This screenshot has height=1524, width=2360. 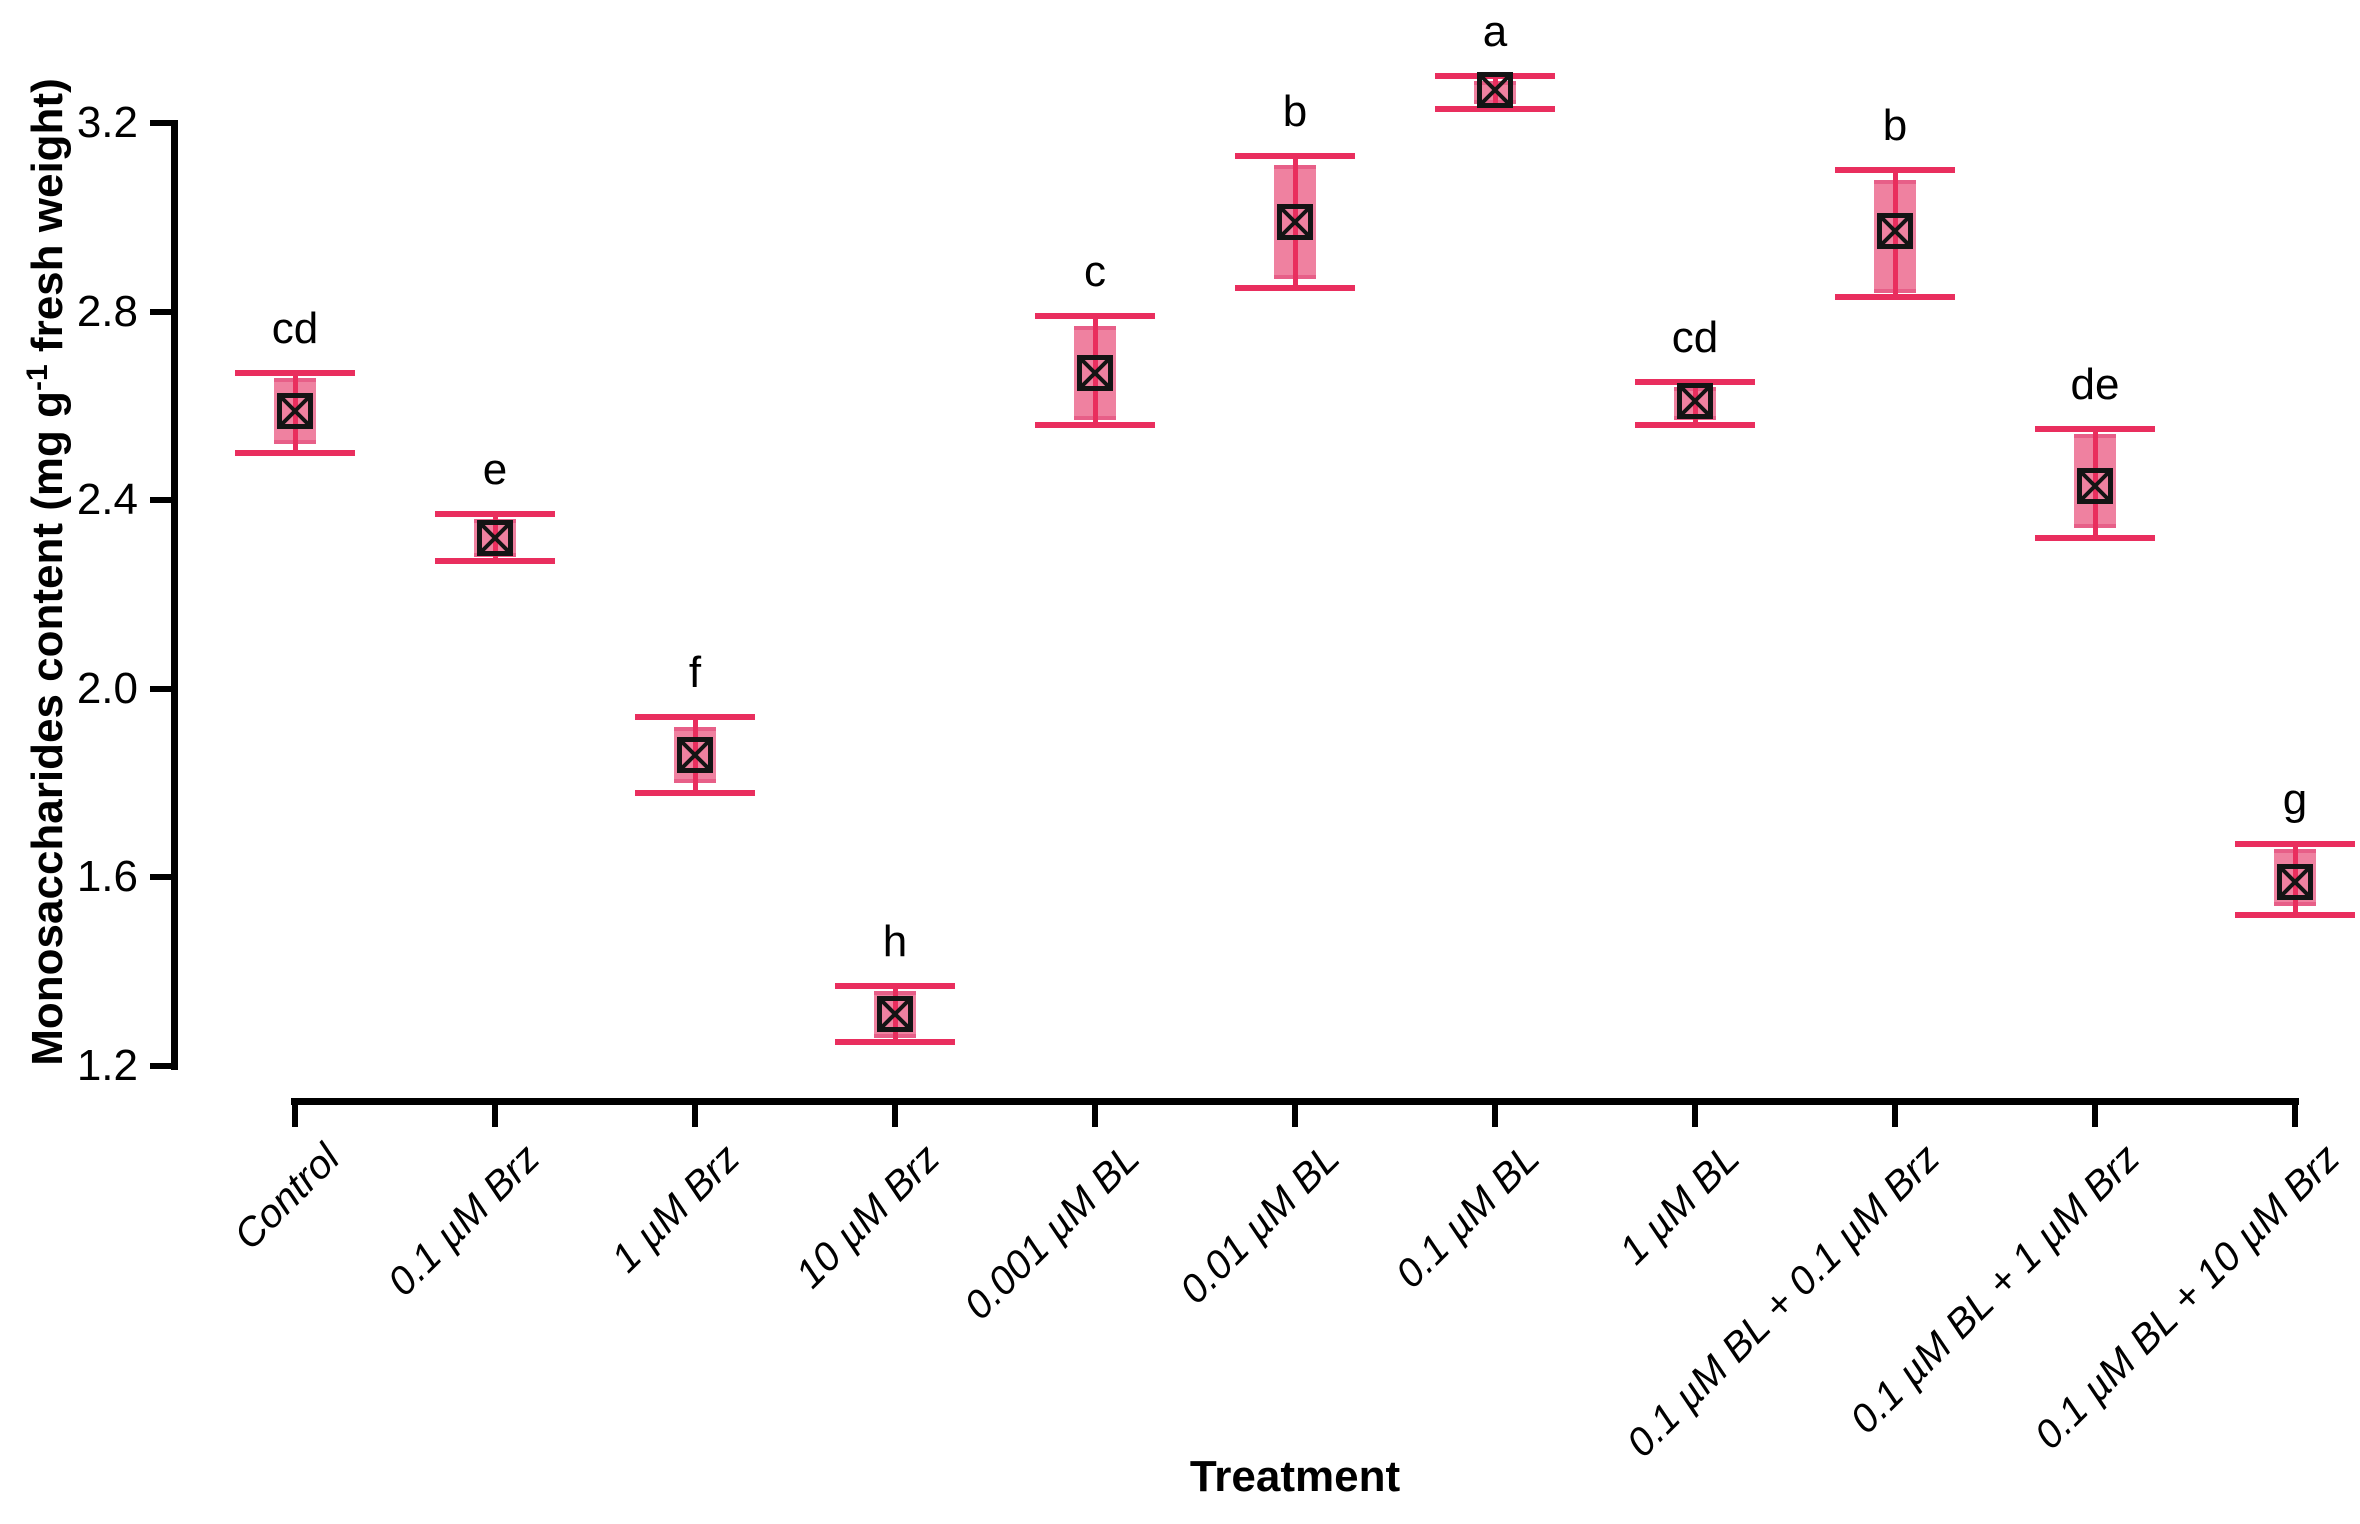 What do you see at coordinates (1680, 1205) in the screenshot?
I see `x-tick-label: 1 µM BL` at bounding box center [1680, 1205].